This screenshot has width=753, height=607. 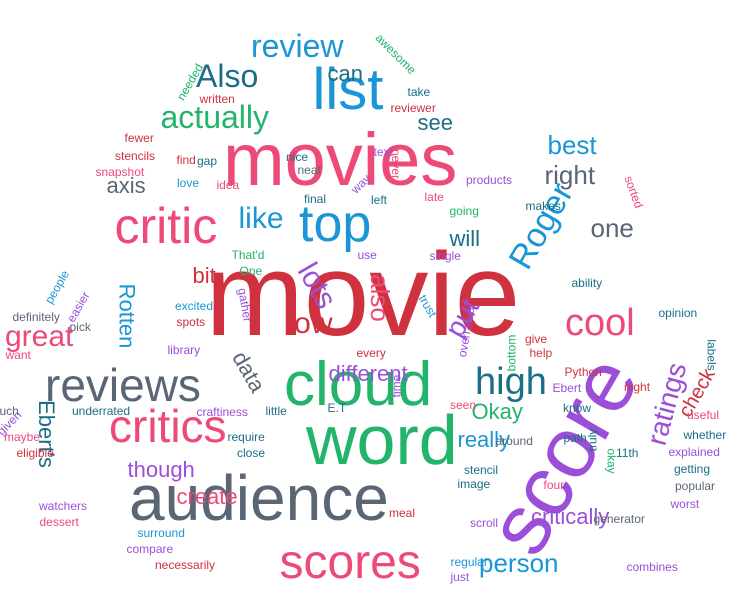 I want to click on word-axis: axis, so click(x=126, y=185).